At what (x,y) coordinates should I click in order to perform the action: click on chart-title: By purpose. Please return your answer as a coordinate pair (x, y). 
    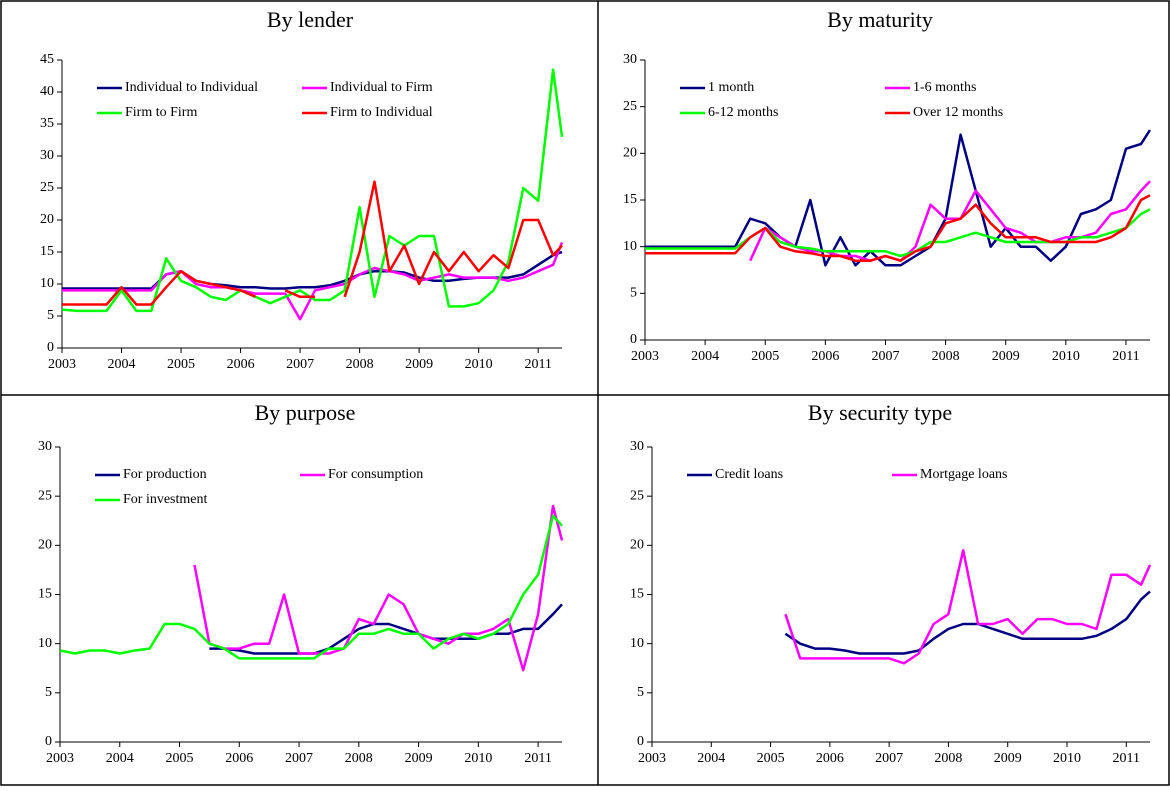
    Looking at the image, I should click on (305, 412).